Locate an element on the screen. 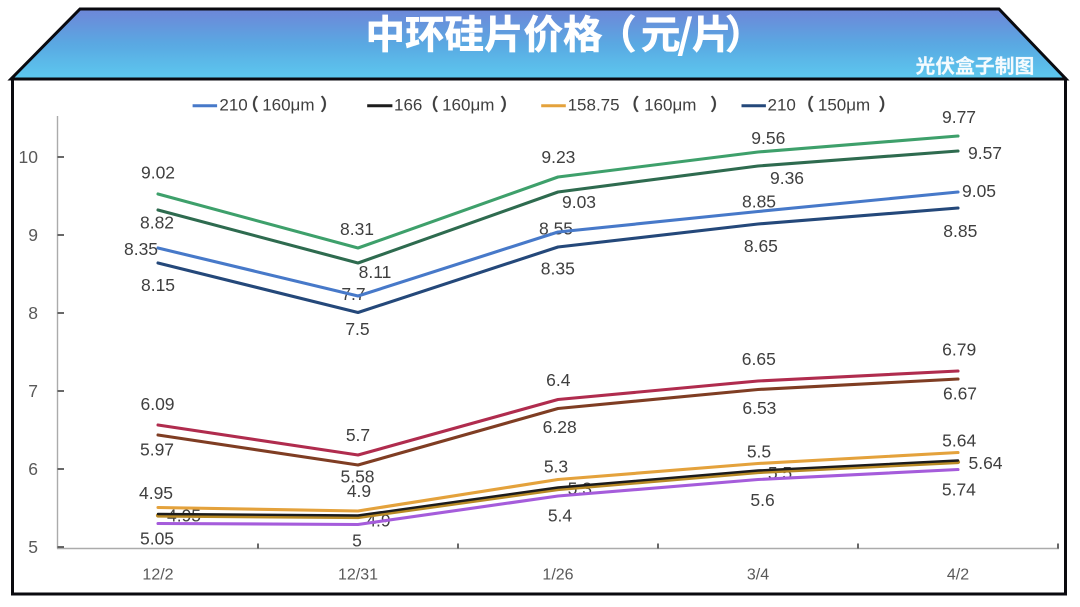  svg-text: 8.11 is located at coordinates (375, 272).